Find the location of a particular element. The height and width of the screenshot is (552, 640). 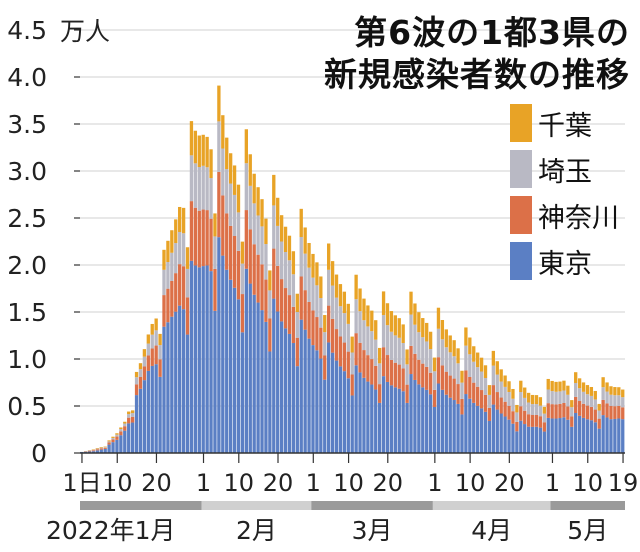

y-tick-label: 3.5 is located at coordinates (27, 124).